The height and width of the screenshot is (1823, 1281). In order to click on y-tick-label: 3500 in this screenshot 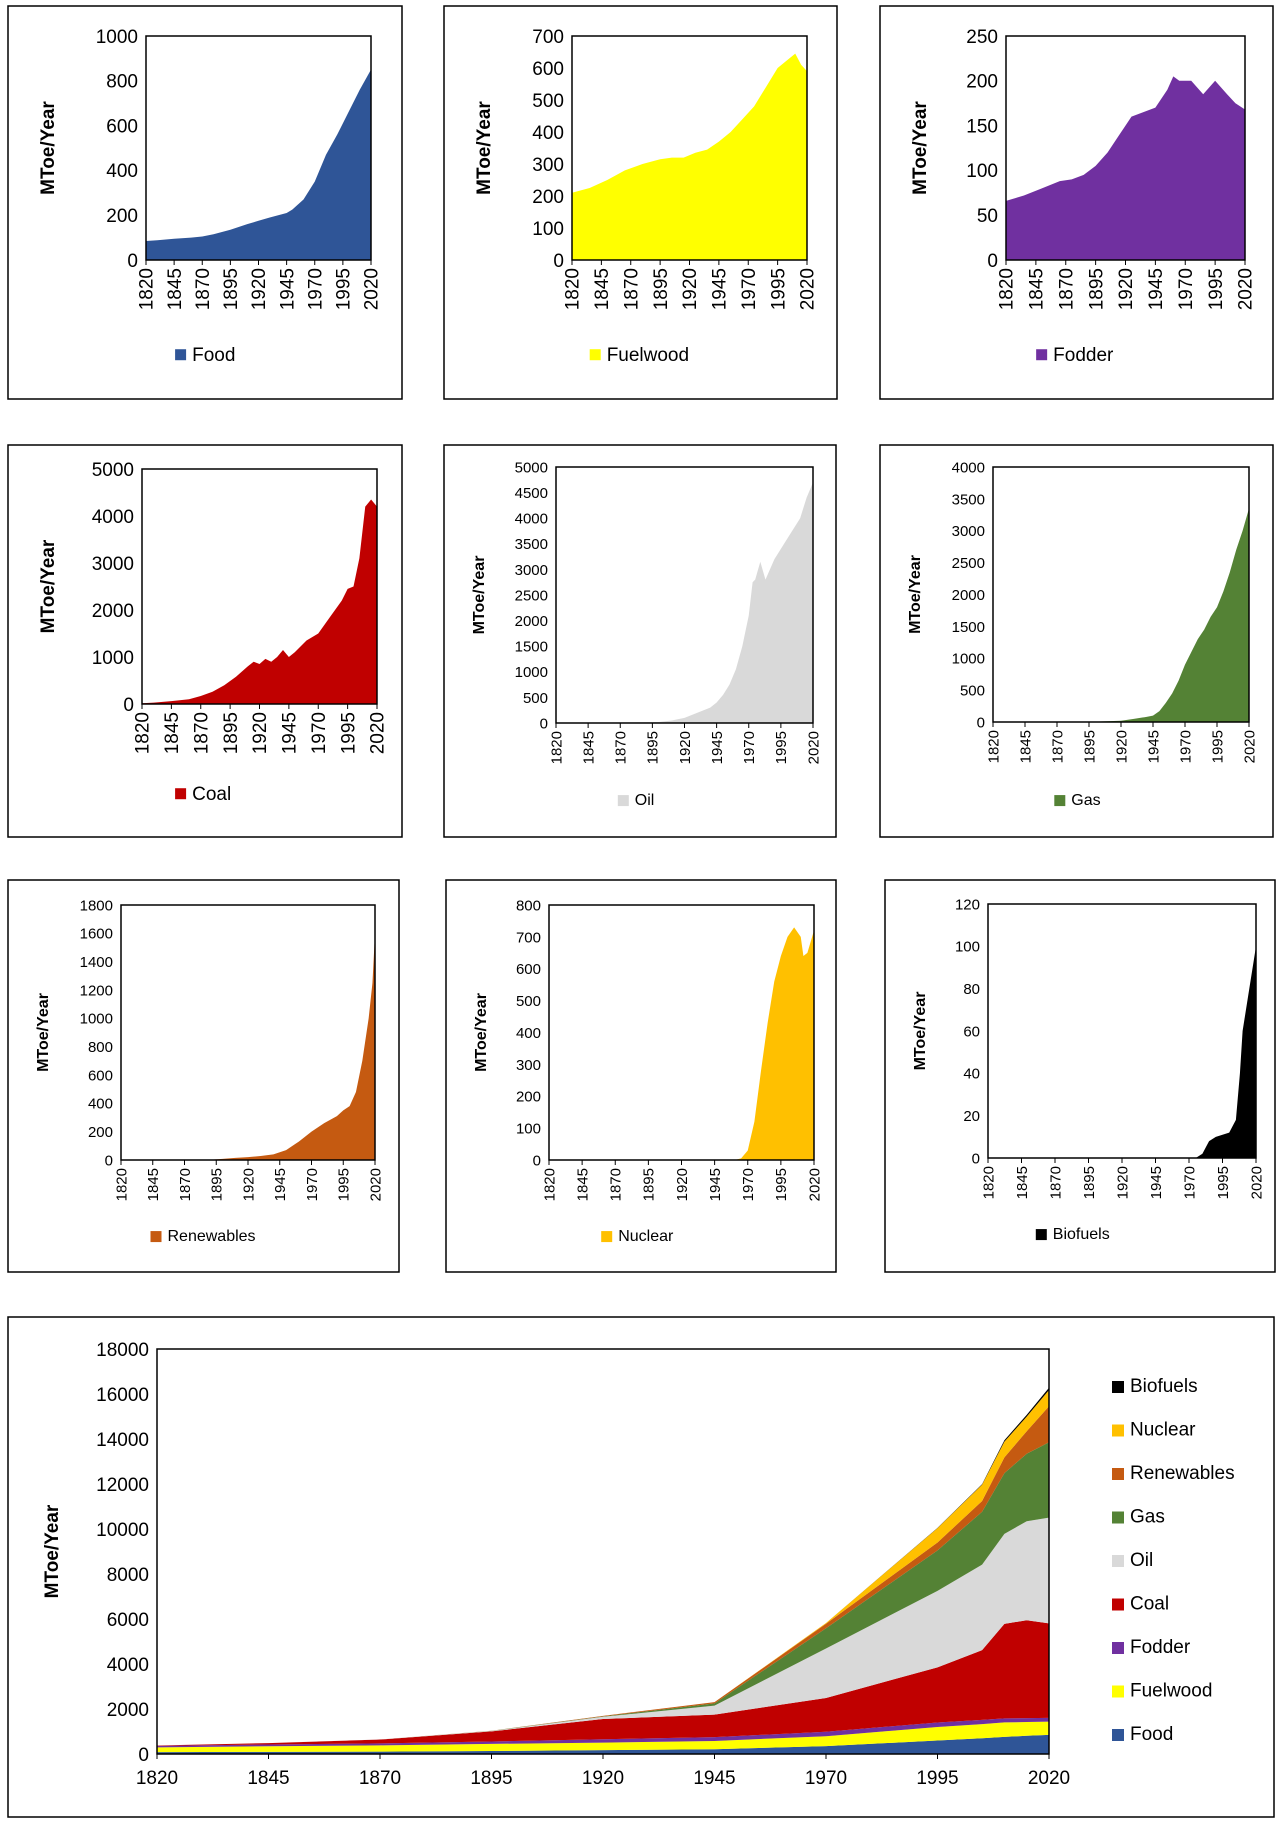, I will do `click(968, 499)`.